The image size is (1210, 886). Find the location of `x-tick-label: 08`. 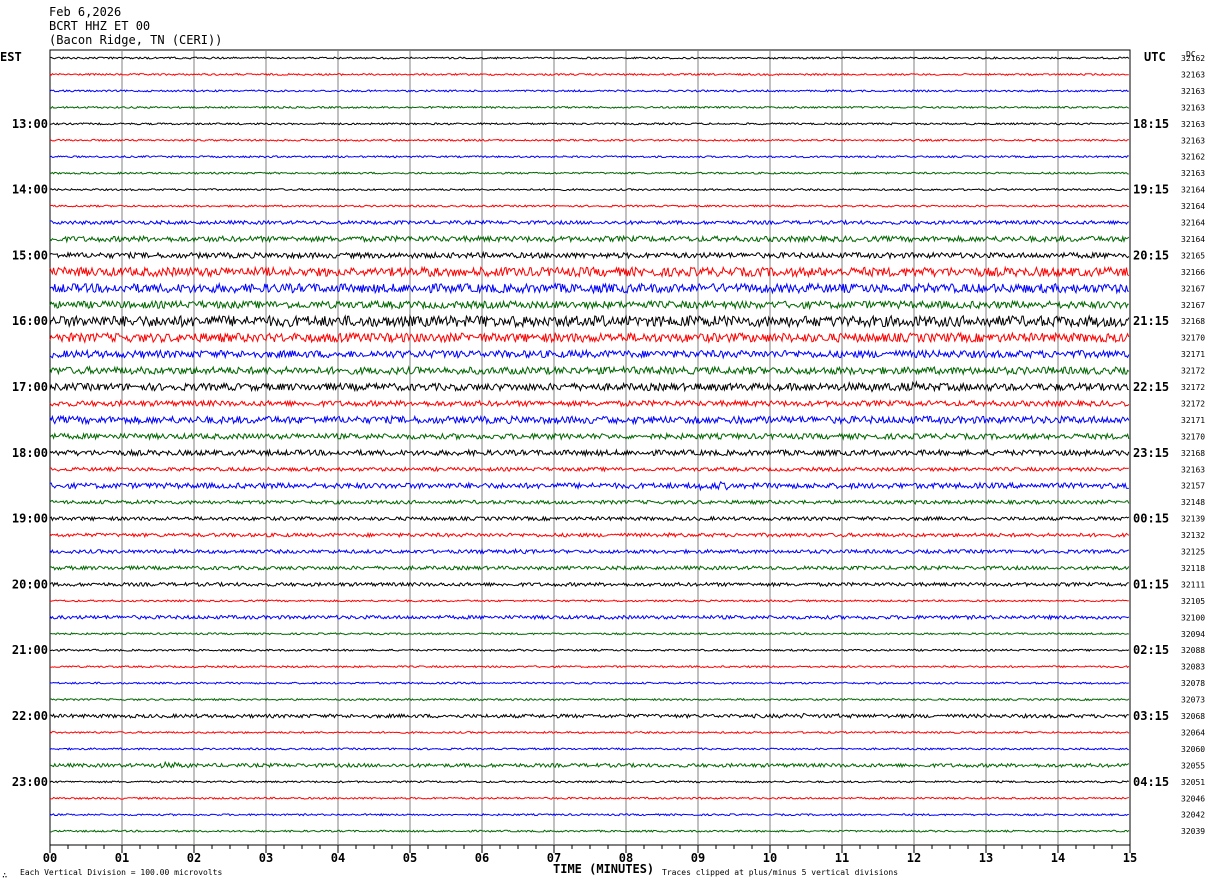

x-tick-label: 08 is located at coordinates (626, 858).